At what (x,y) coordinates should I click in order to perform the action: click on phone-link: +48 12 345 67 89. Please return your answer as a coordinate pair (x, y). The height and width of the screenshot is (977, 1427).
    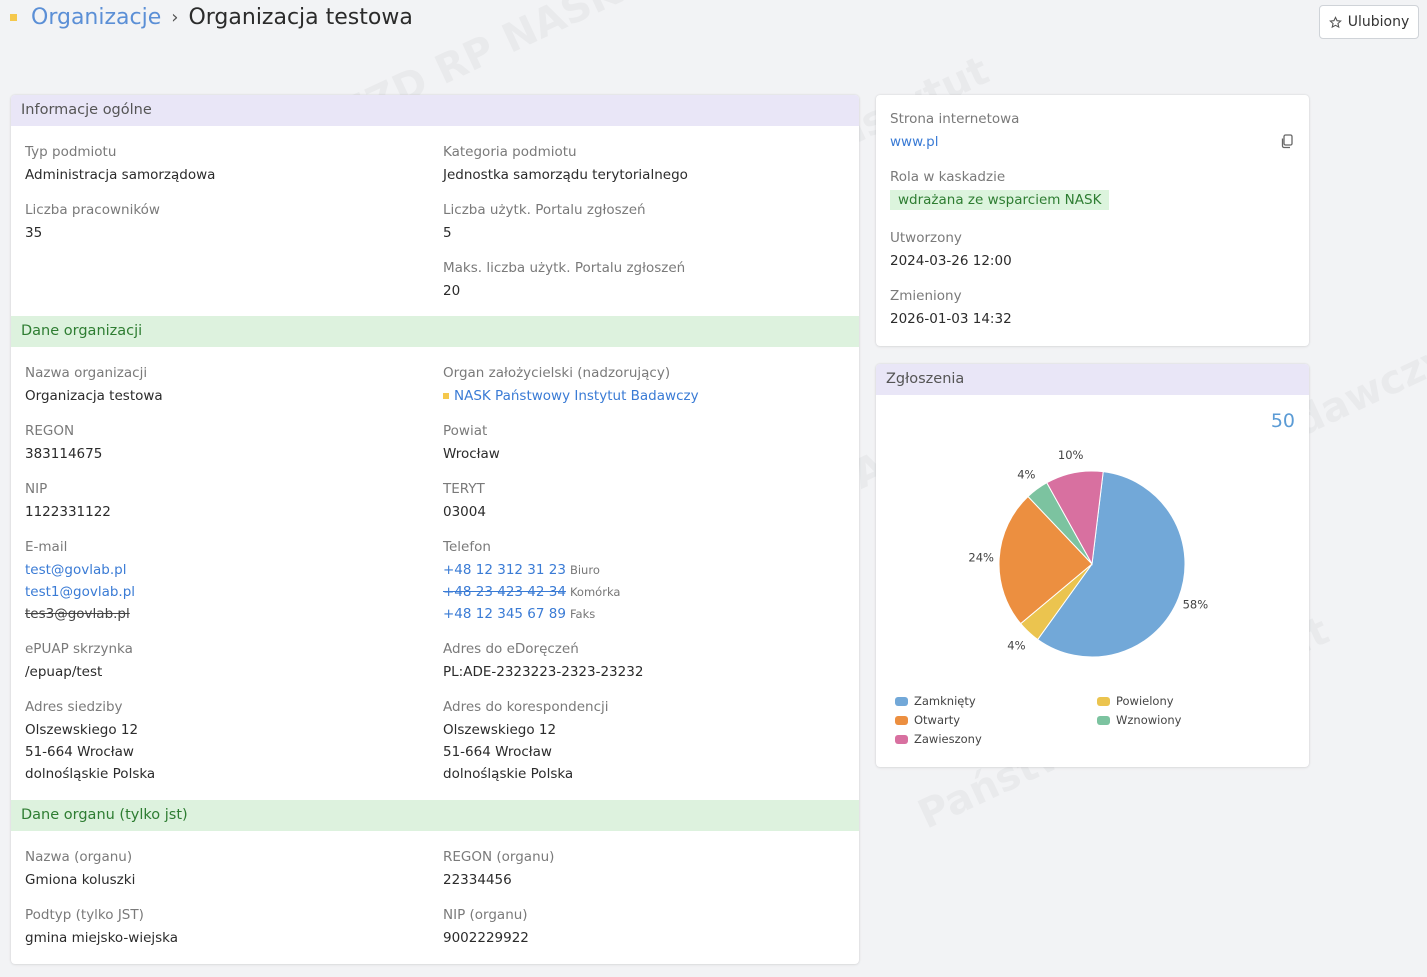
    Looking at the image, I should click on (504, 614).